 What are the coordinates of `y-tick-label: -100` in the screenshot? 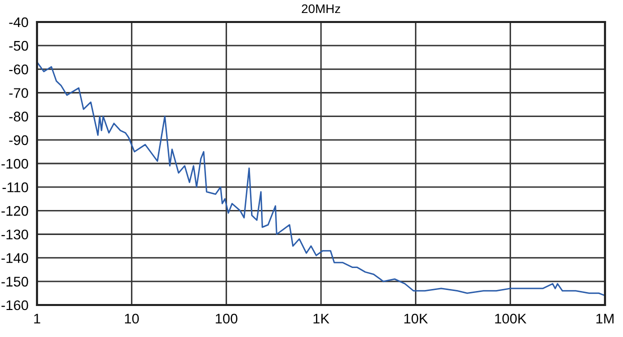 It's located at (14, 163).